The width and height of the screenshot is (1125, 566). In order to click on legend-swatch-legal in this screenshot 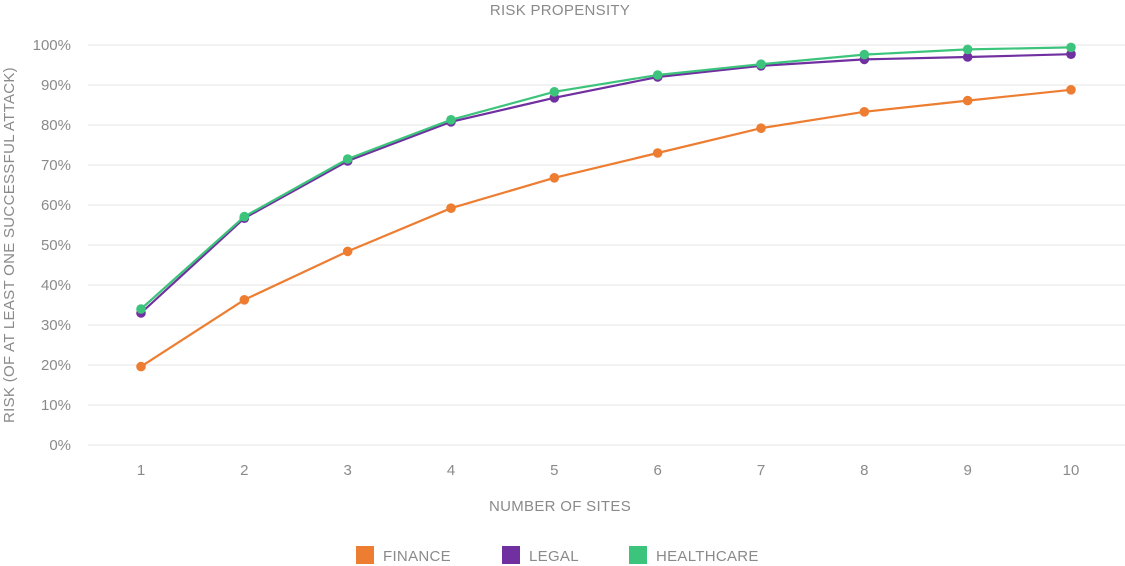, I will do `click(511, 555)`.